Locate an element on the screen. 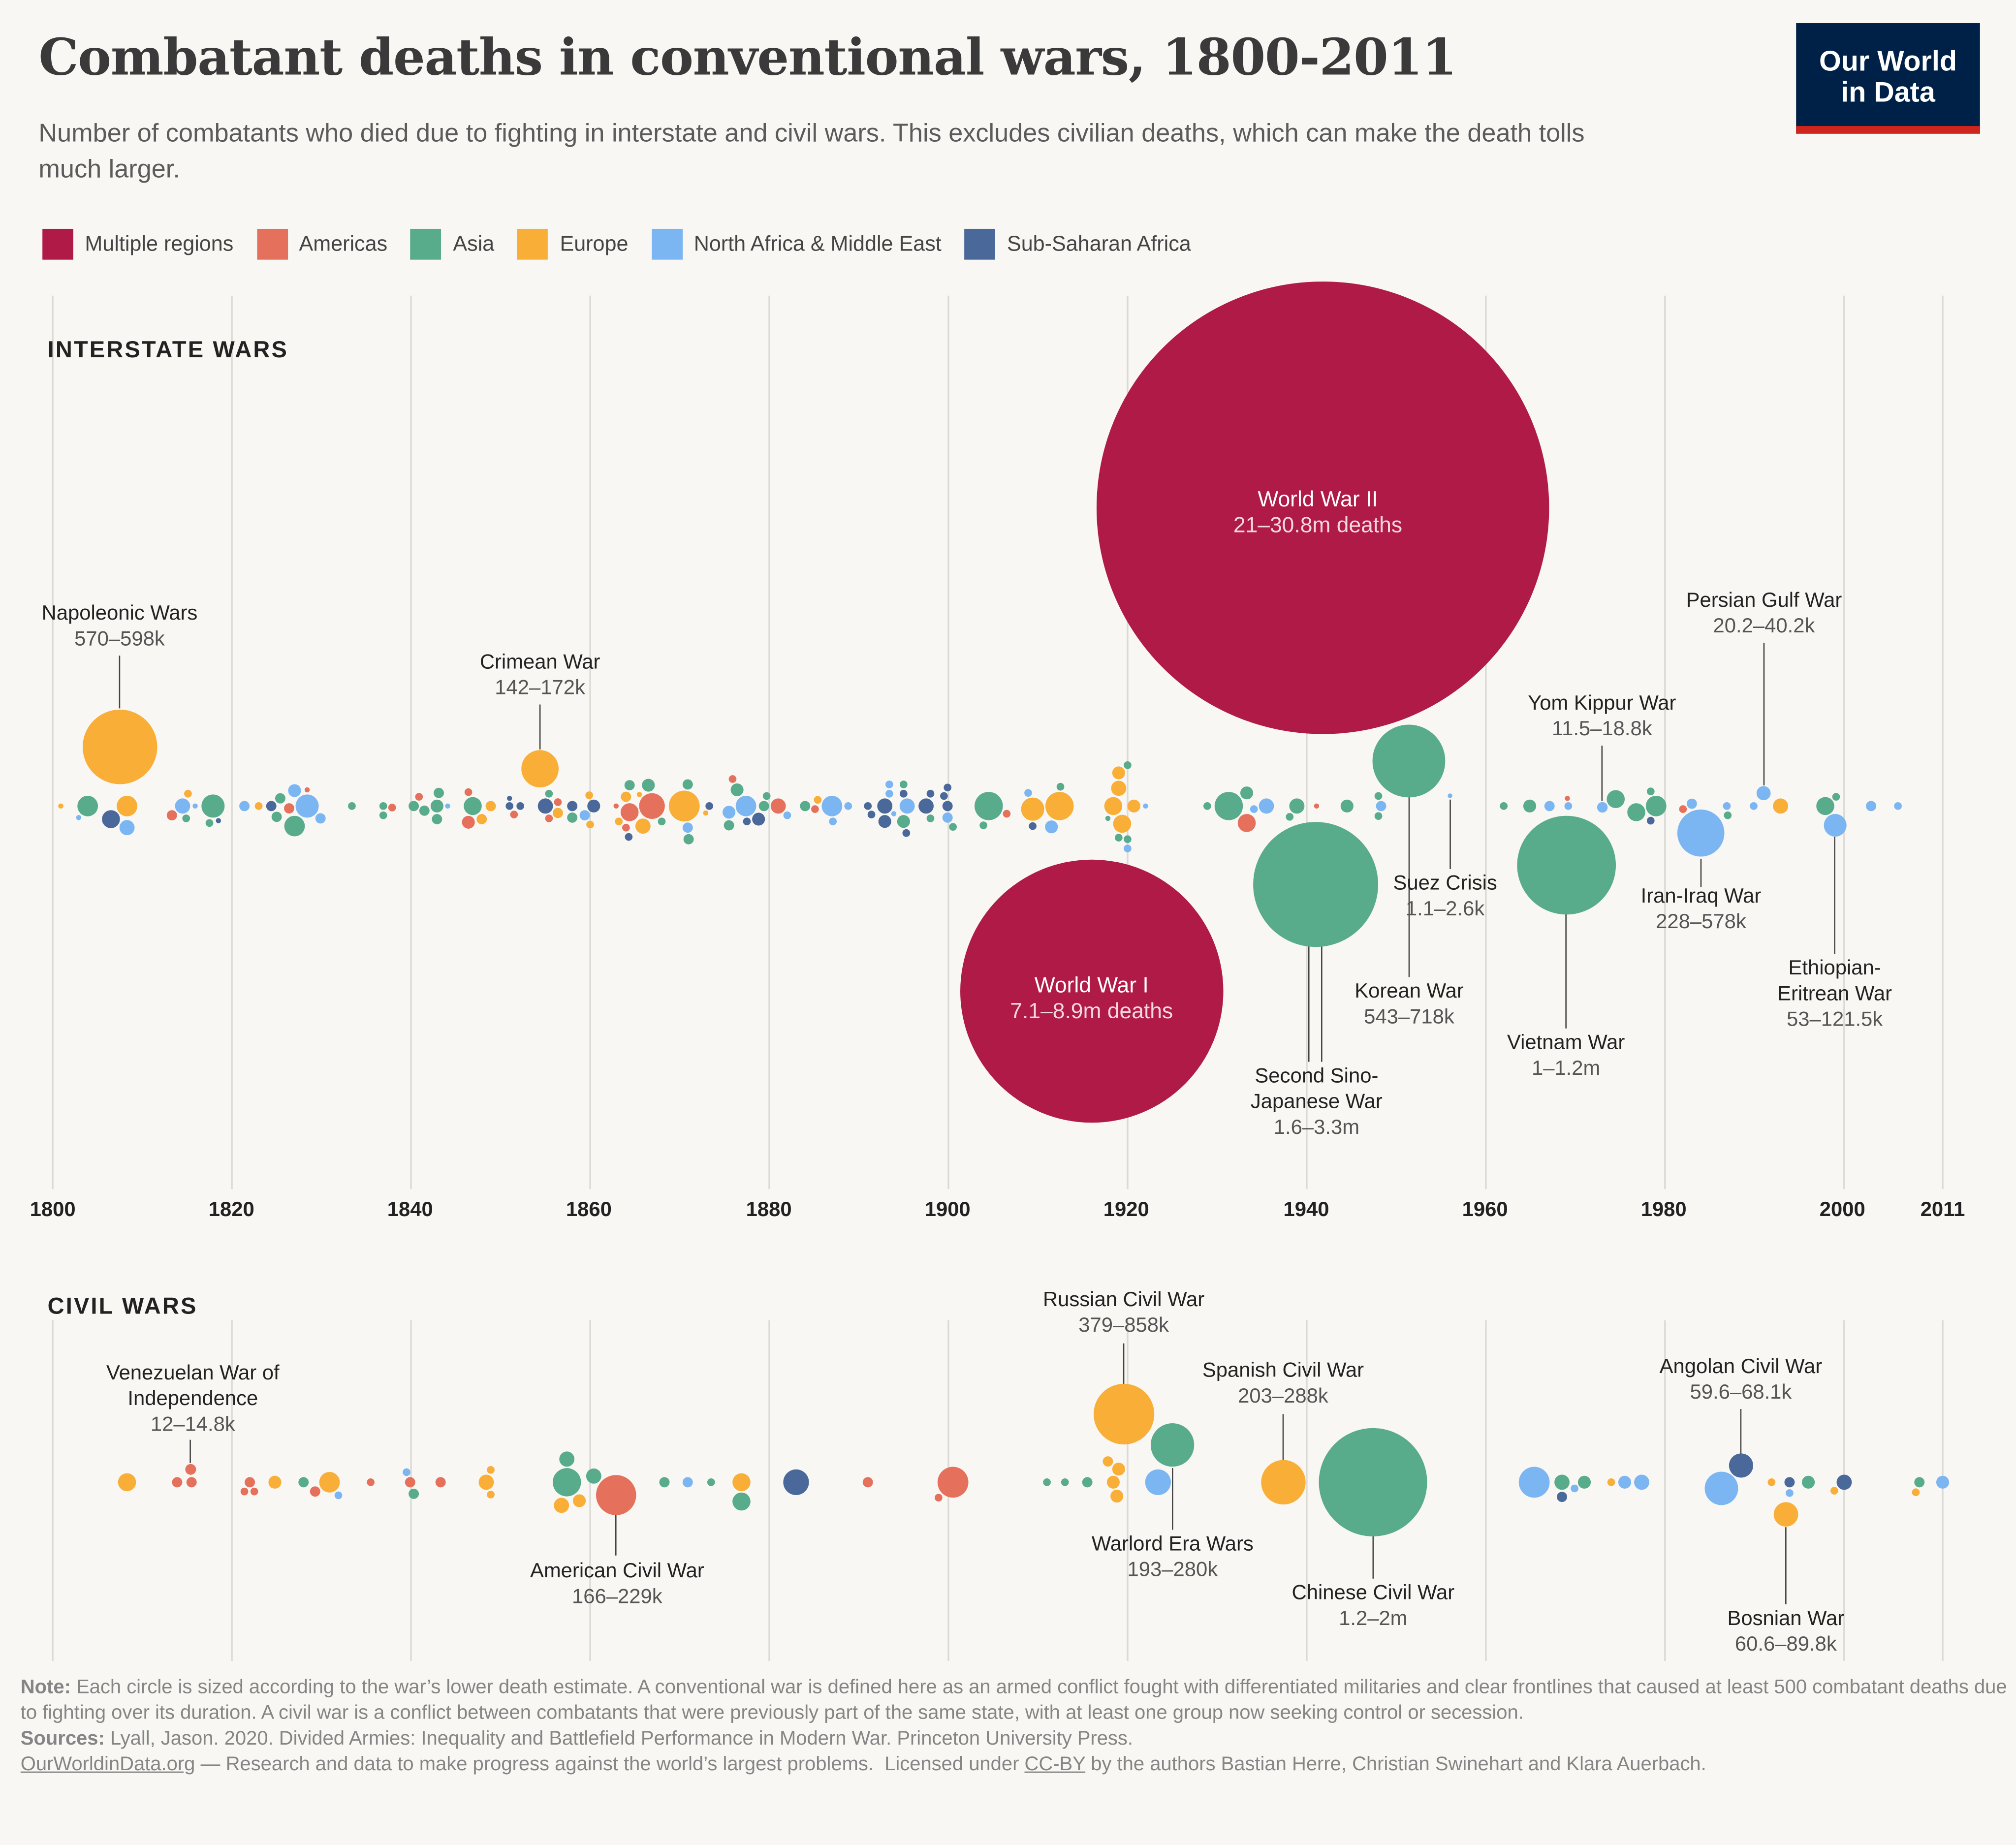 This screenshot has width=2016, height=1845. war-circle-vietnam-war is located at coordinates (1566, 865).